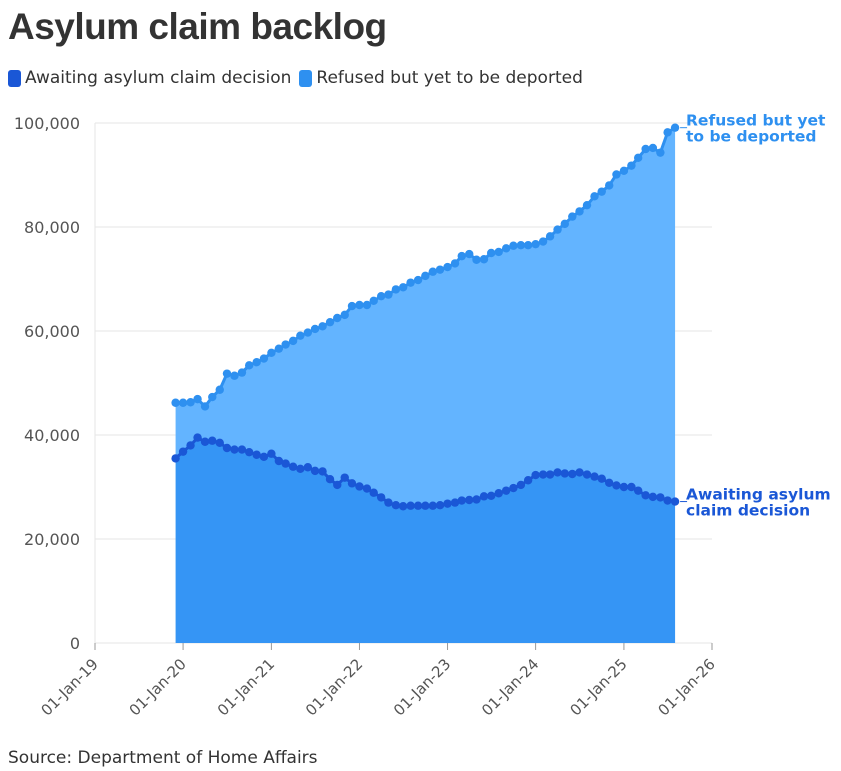 The width and height of the screenshot is (841, 771). What do you see at coordinates (758, 495) in the screenshot?
I see `end-label-awaiting: Awaiting asylum` at bounding box center [758, 495].